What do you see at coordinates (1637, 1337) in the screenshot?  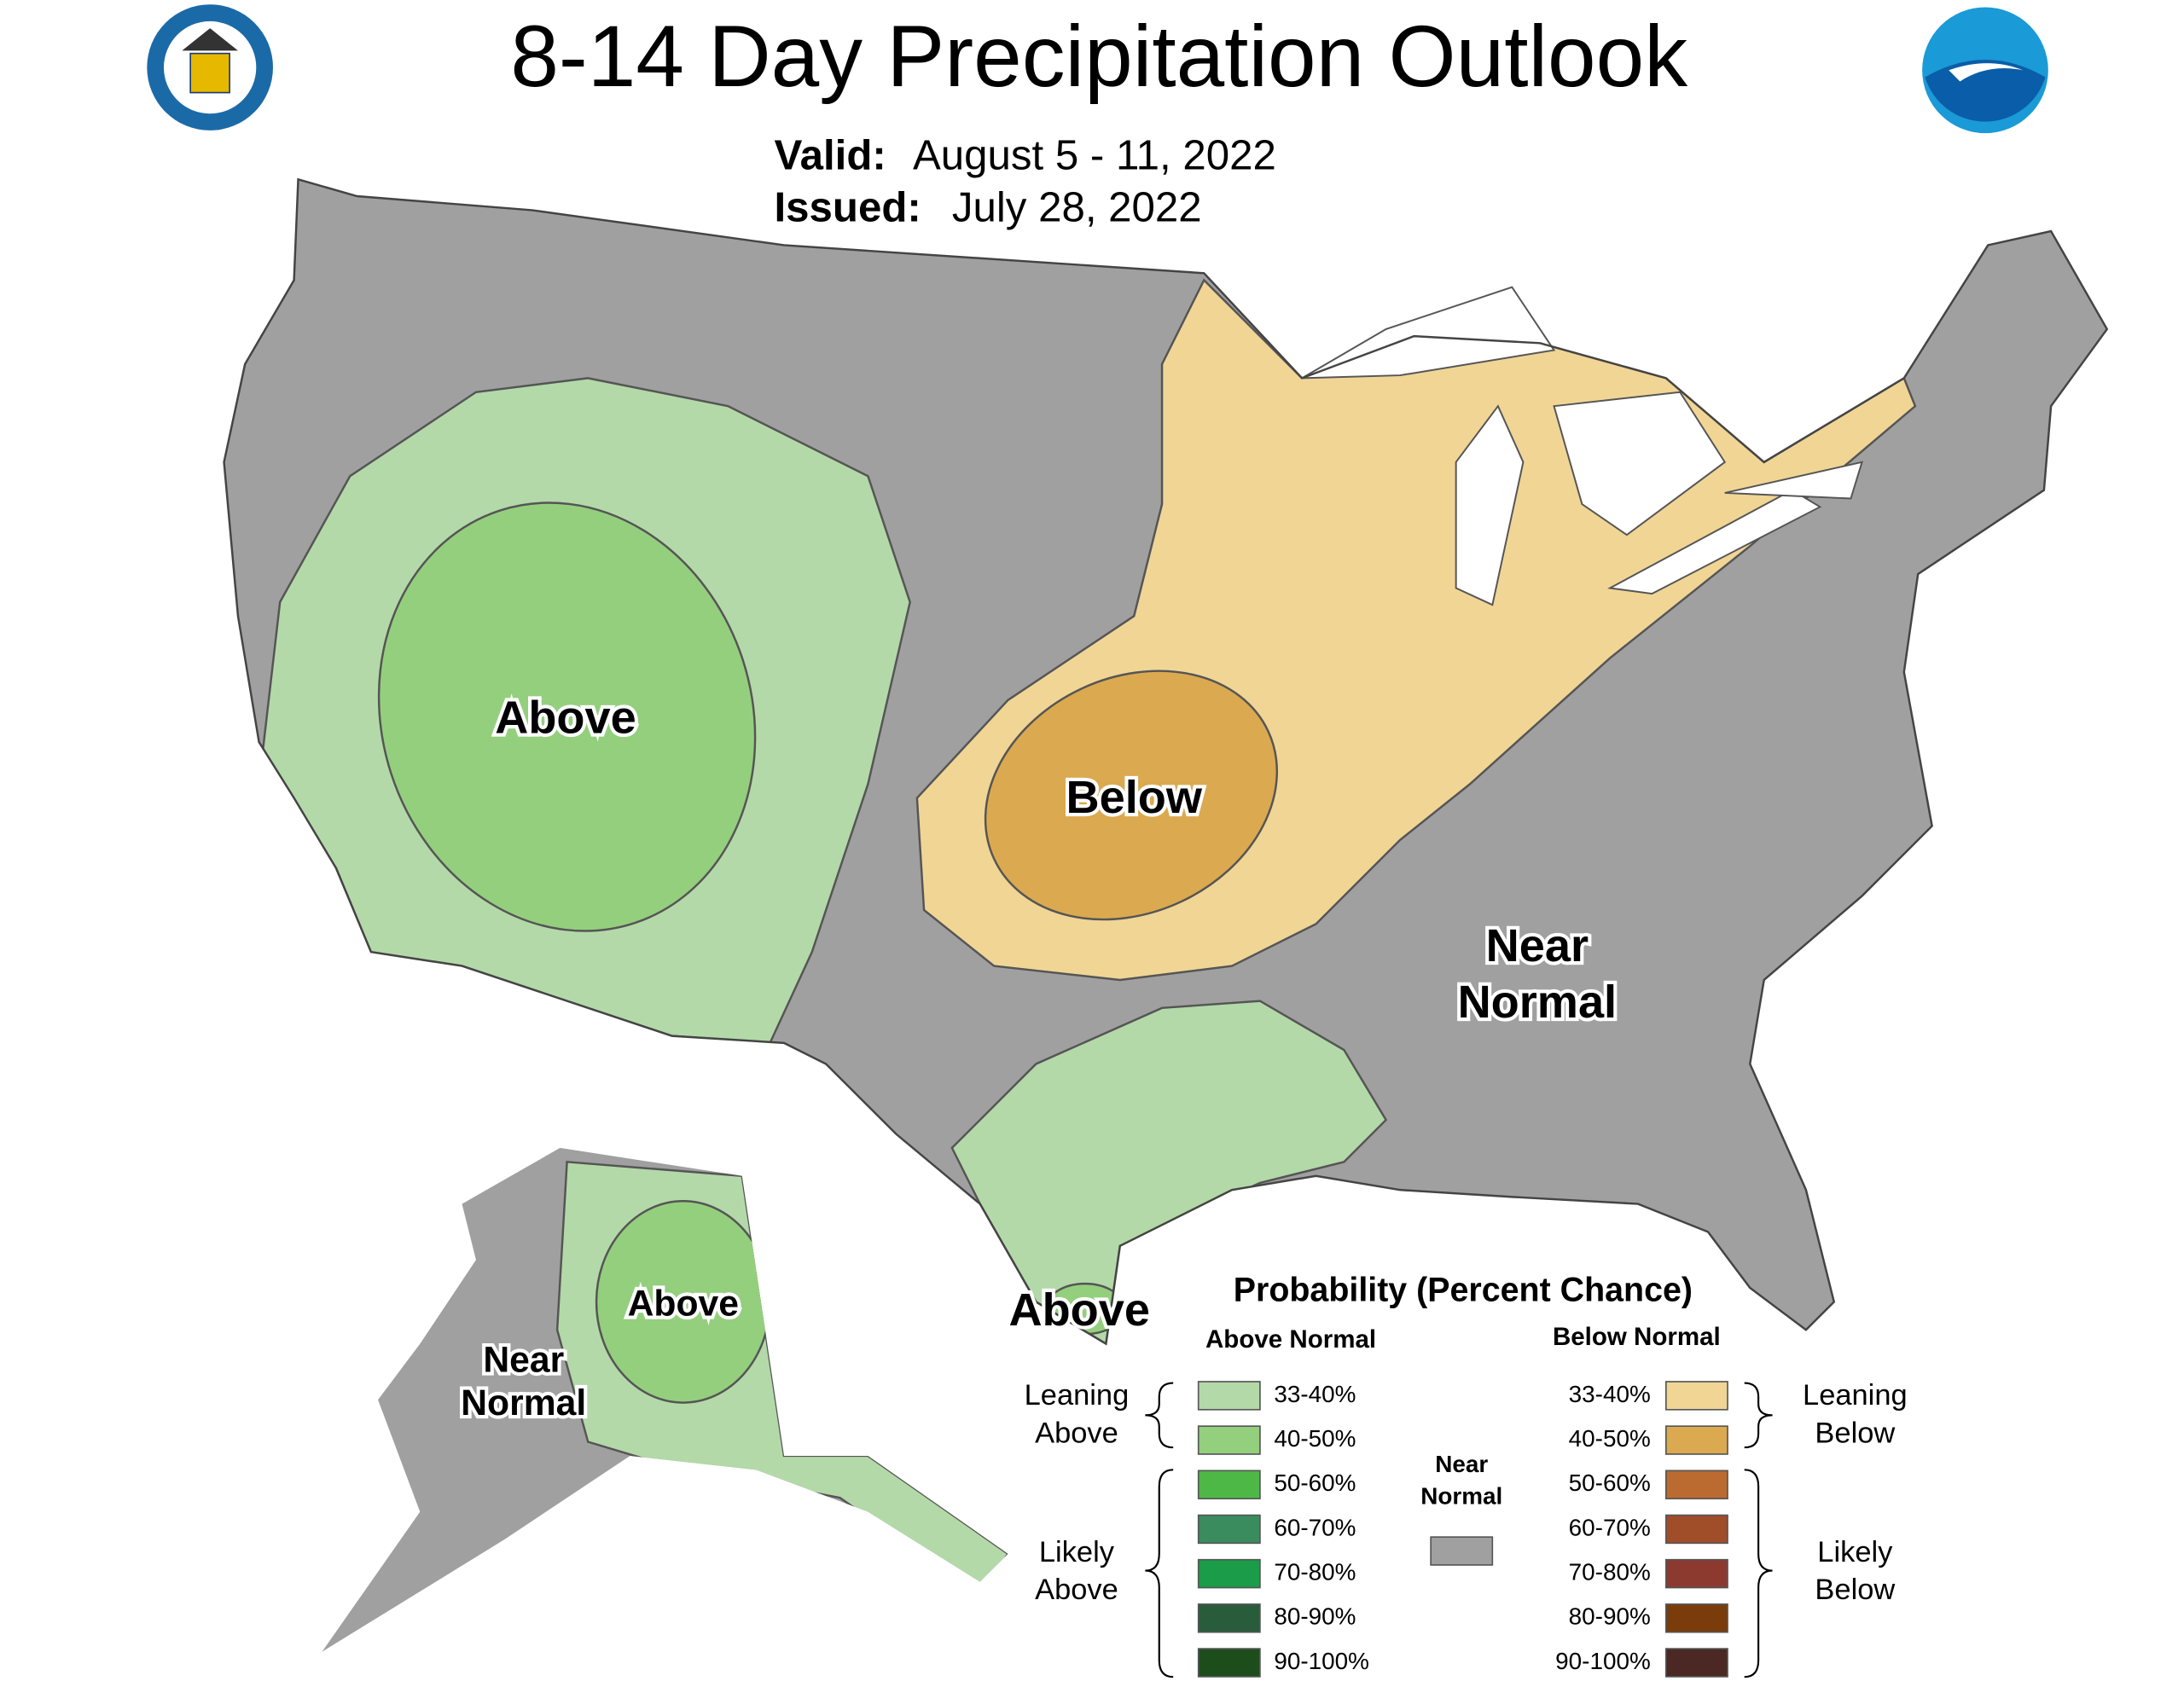 I see `legend-header: Below Normal` at bounding box center [1637, 1337].